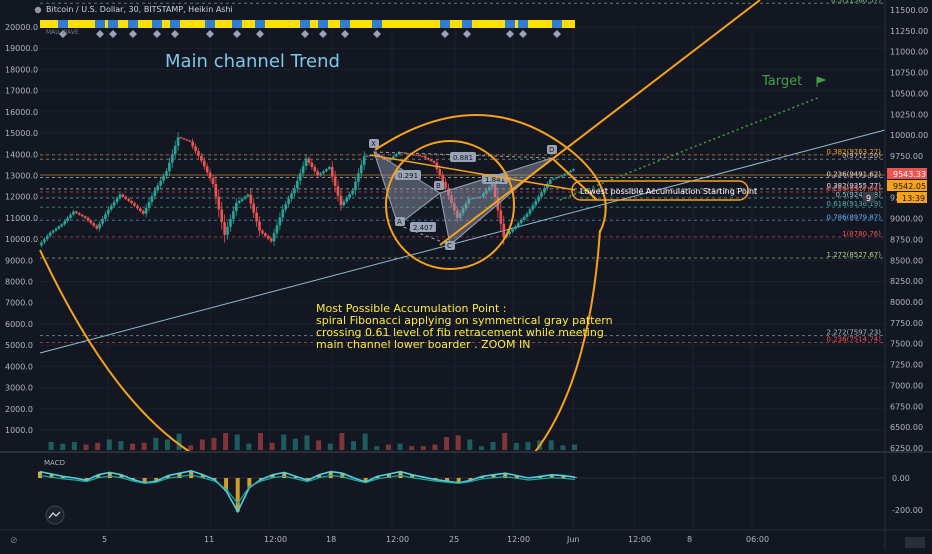 The height and width of the screenshot is (554, 932). Describe the element at coordinates (19, 388) in the screenshot. I see `left-axis-tick: 3000.0` at that location.